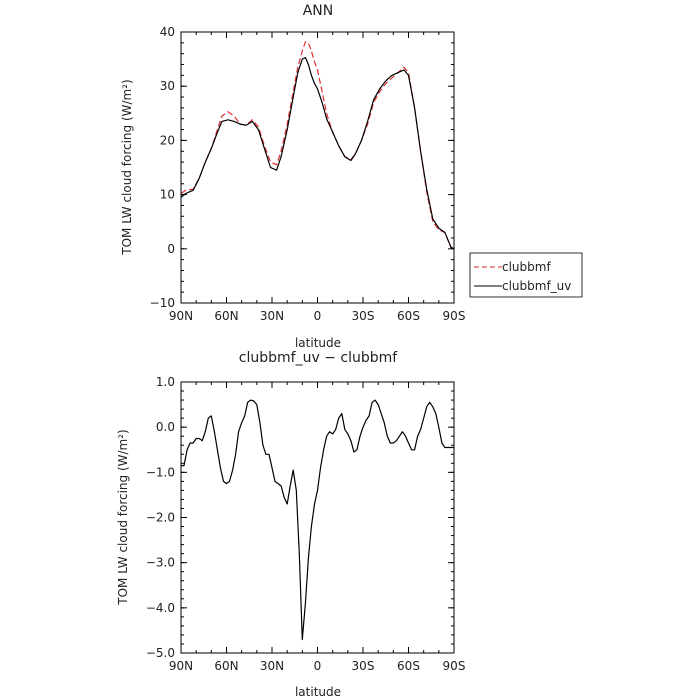 This screenshot has height=700, width=700. What do you see at coordinates (536, 286) in the screenshot?
I see `legend-label-clubbmf-uv: clubbmf_uv` at bounding box center [536, 286].